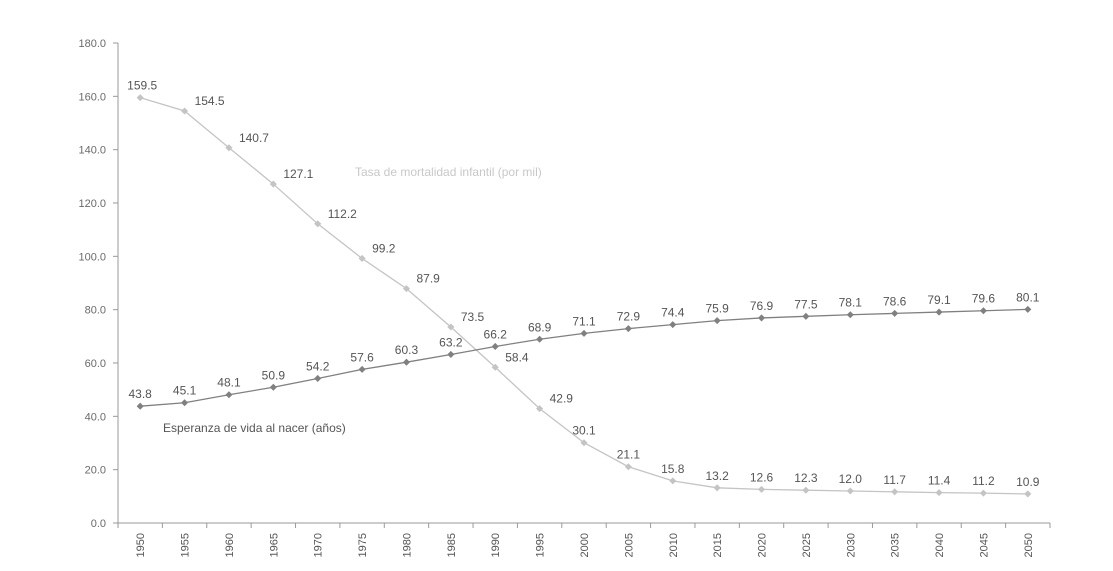 This screenshot has height=571, width=1113. Describe the element at coordinates (895, 301) in the screenshot. I see `data-label: 78.6` at that location.